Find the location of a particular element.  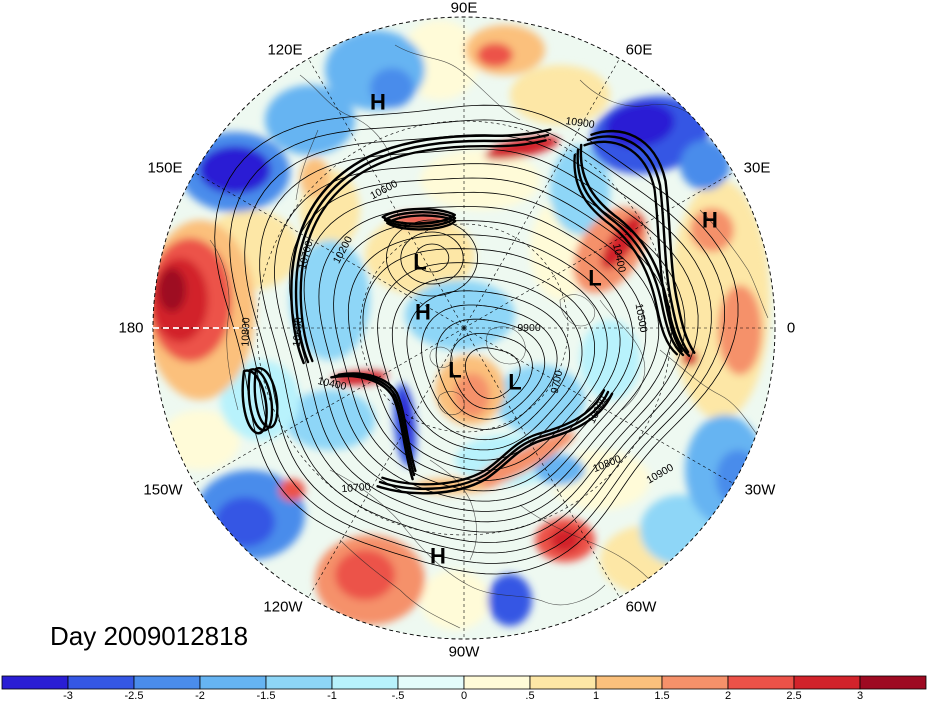

contour-label: 10800 is located at coordinates (245, 332).